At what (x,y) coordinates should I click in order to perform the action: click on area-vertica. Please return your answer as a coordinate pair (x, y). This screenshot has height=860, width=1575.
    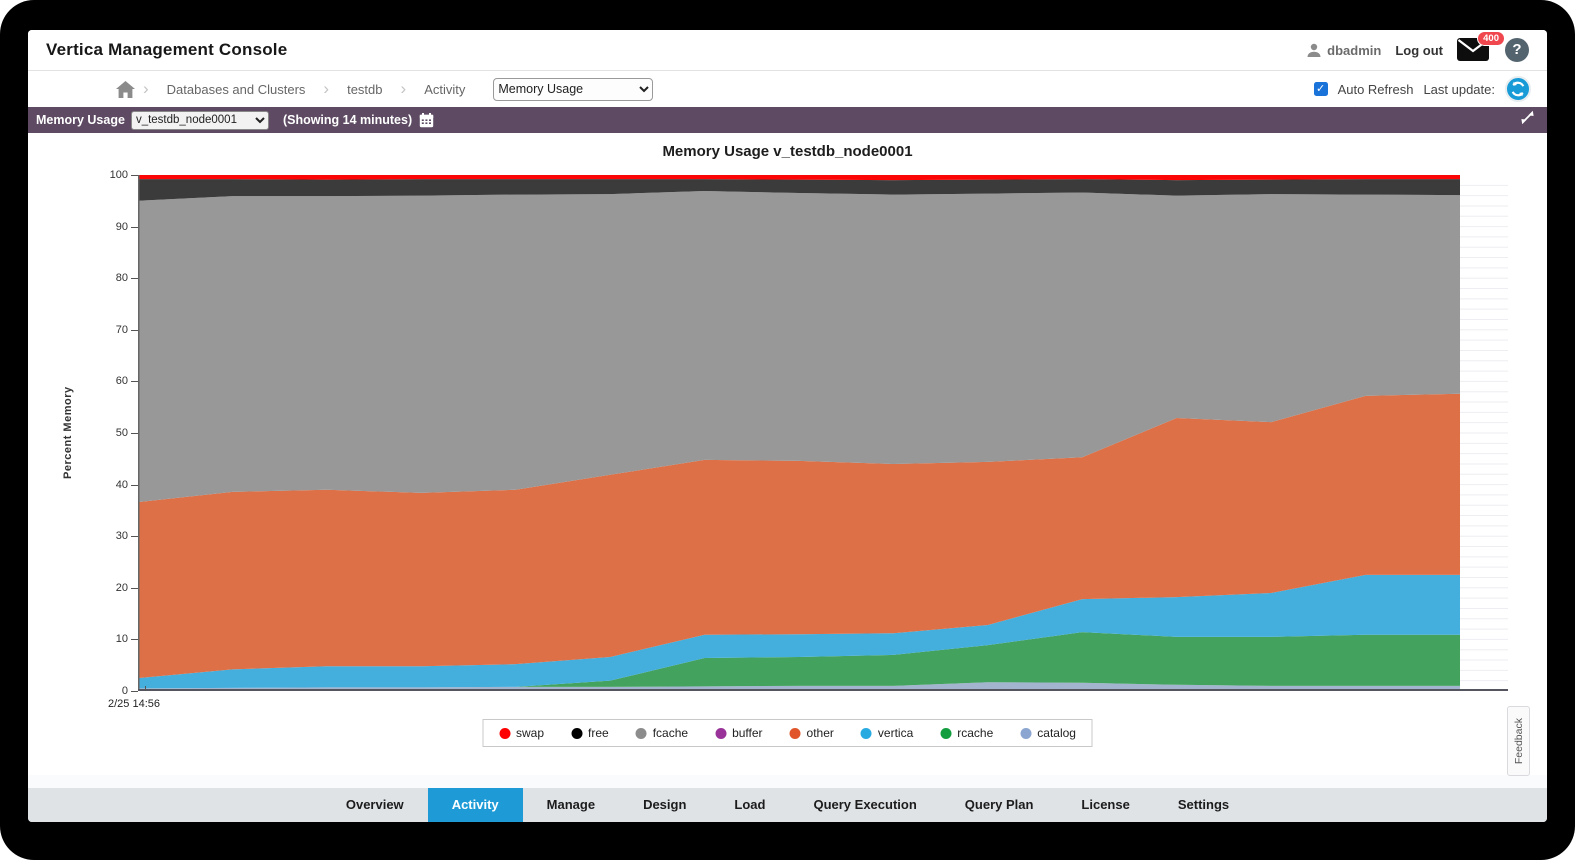
    Looking at the image, I should click on (799, 631).